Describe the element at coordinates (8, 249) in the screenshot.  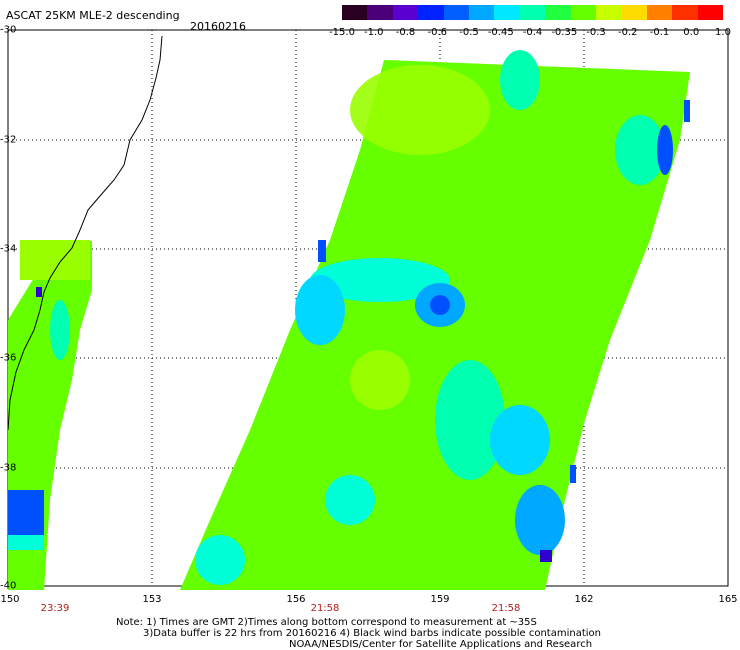
I see `latitude-label: -34` at that location.